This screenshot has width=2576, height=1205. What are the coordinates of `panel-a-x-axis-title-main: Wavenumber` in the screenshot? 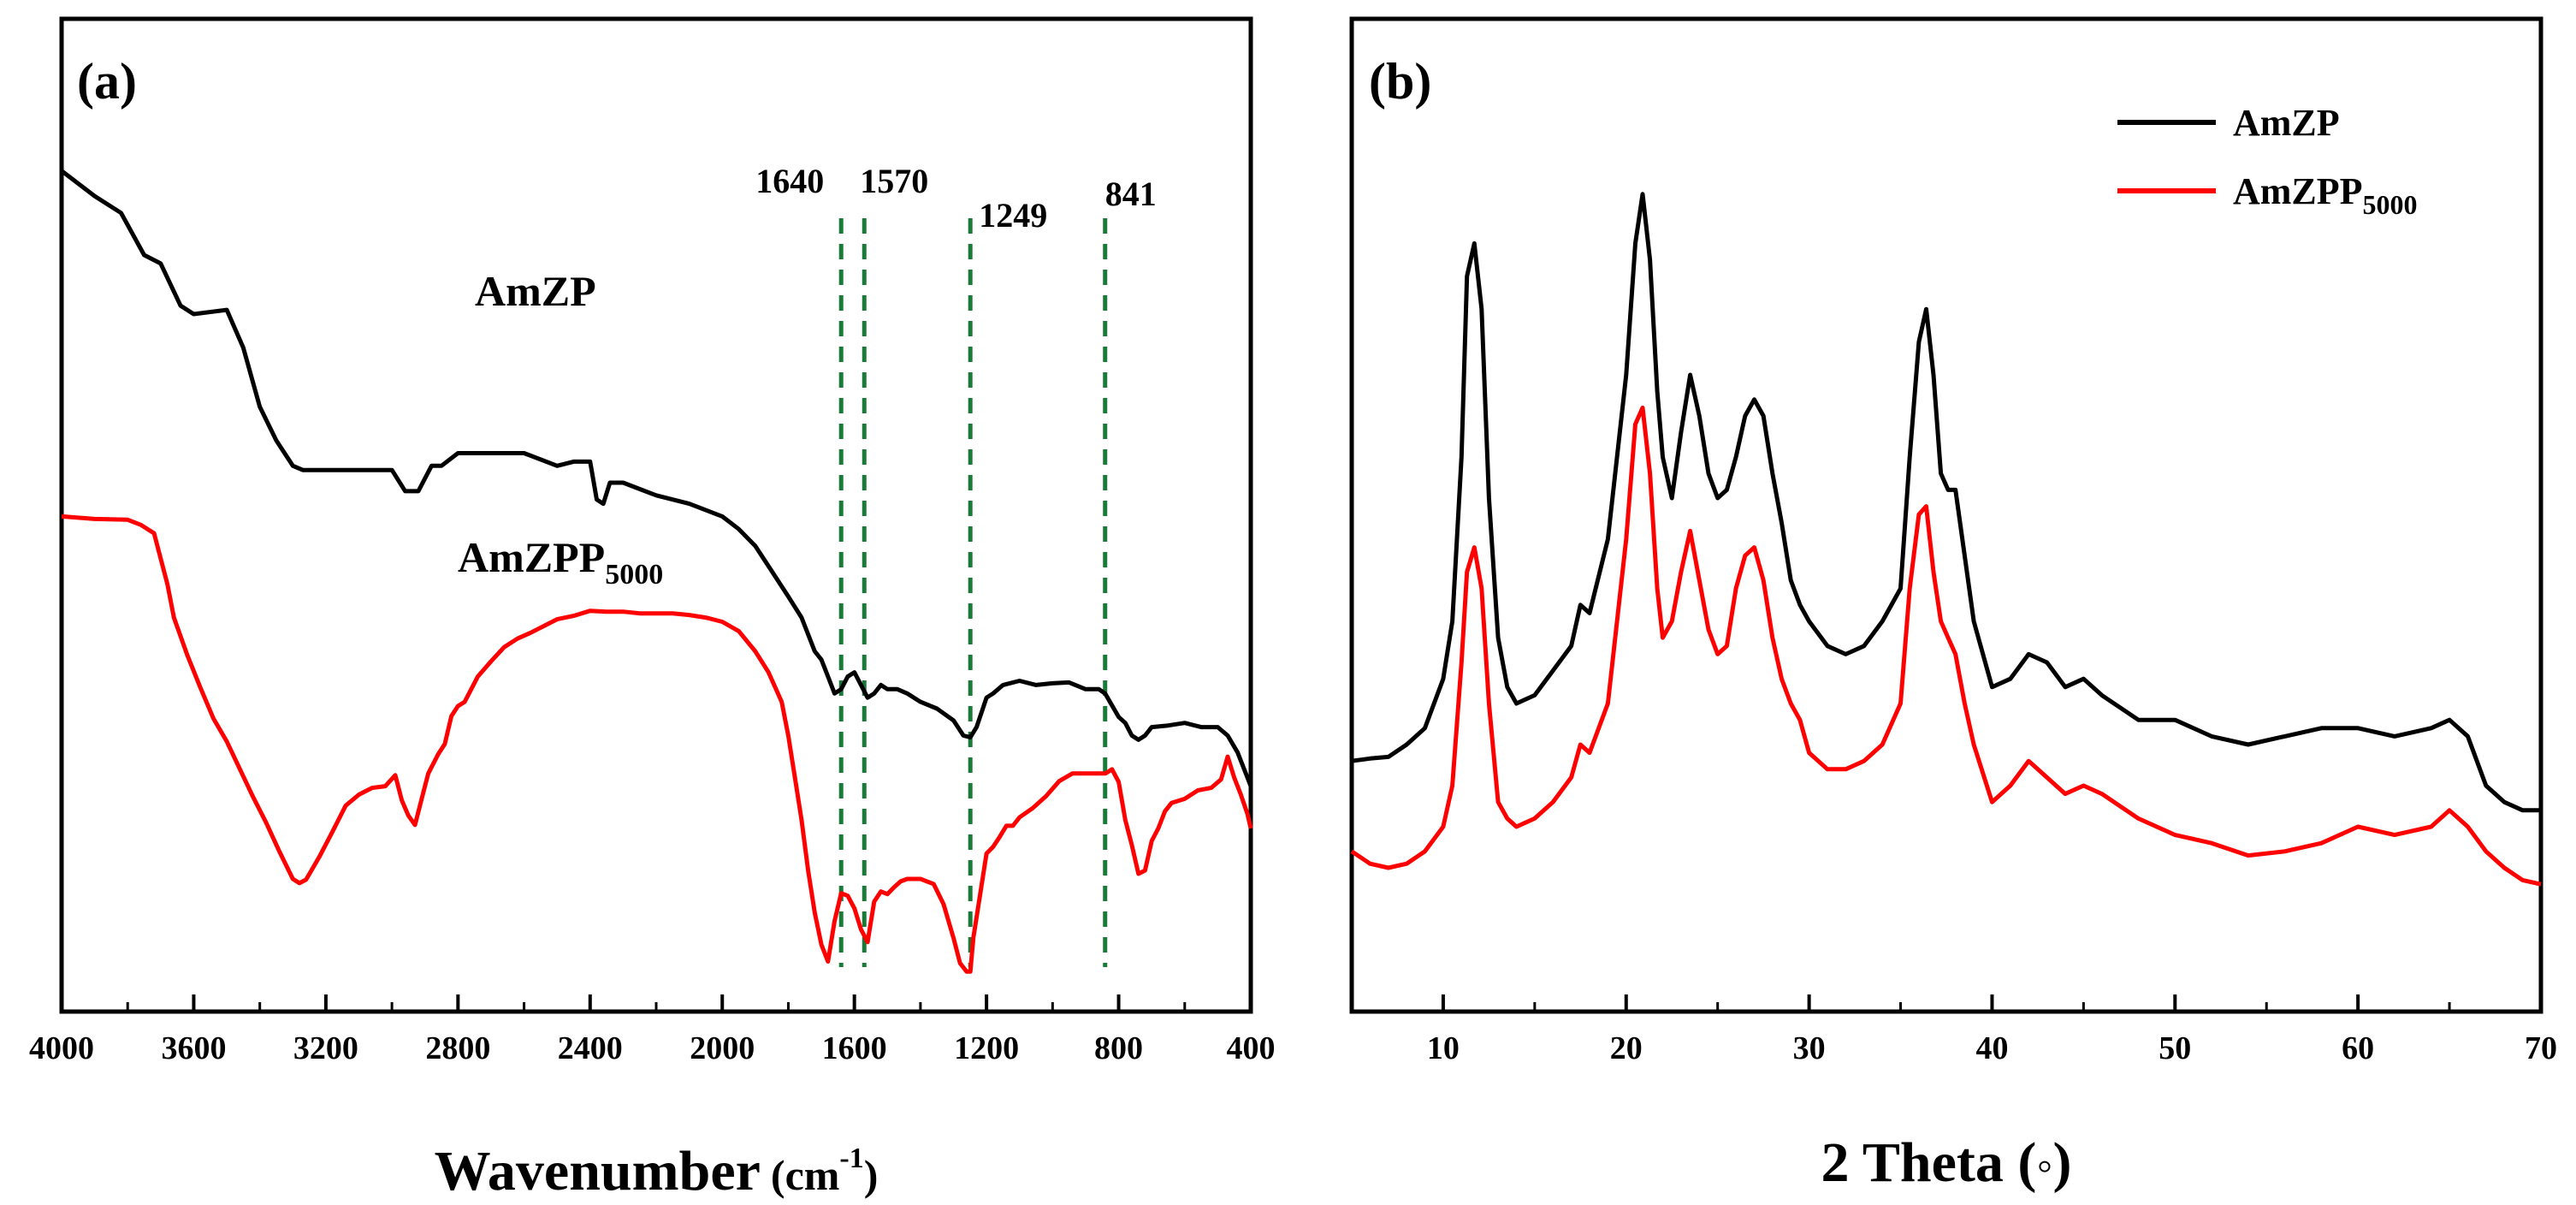 It's located at (598, 1171).